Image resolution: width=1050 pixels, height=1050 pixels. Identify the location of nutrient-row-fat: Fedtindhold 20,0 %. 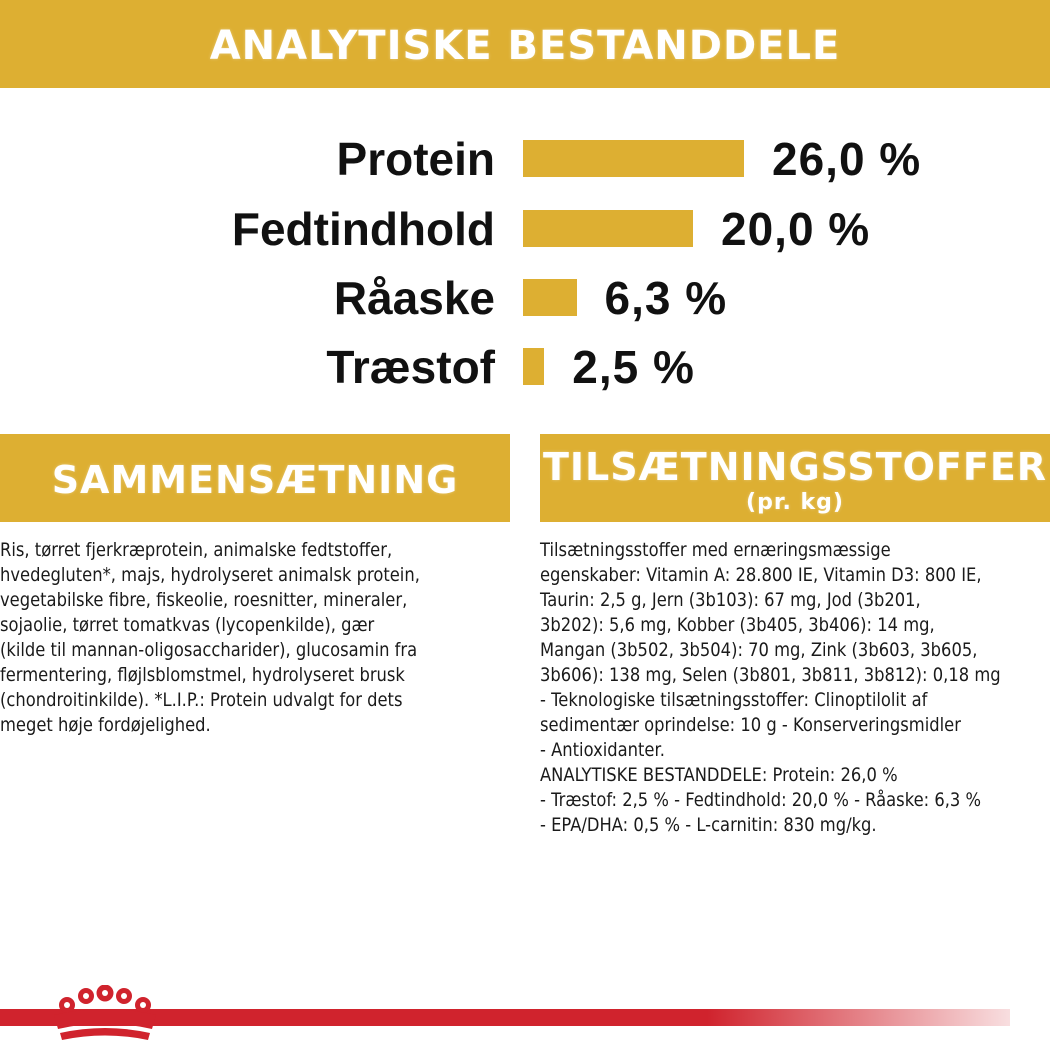
(525, 229).